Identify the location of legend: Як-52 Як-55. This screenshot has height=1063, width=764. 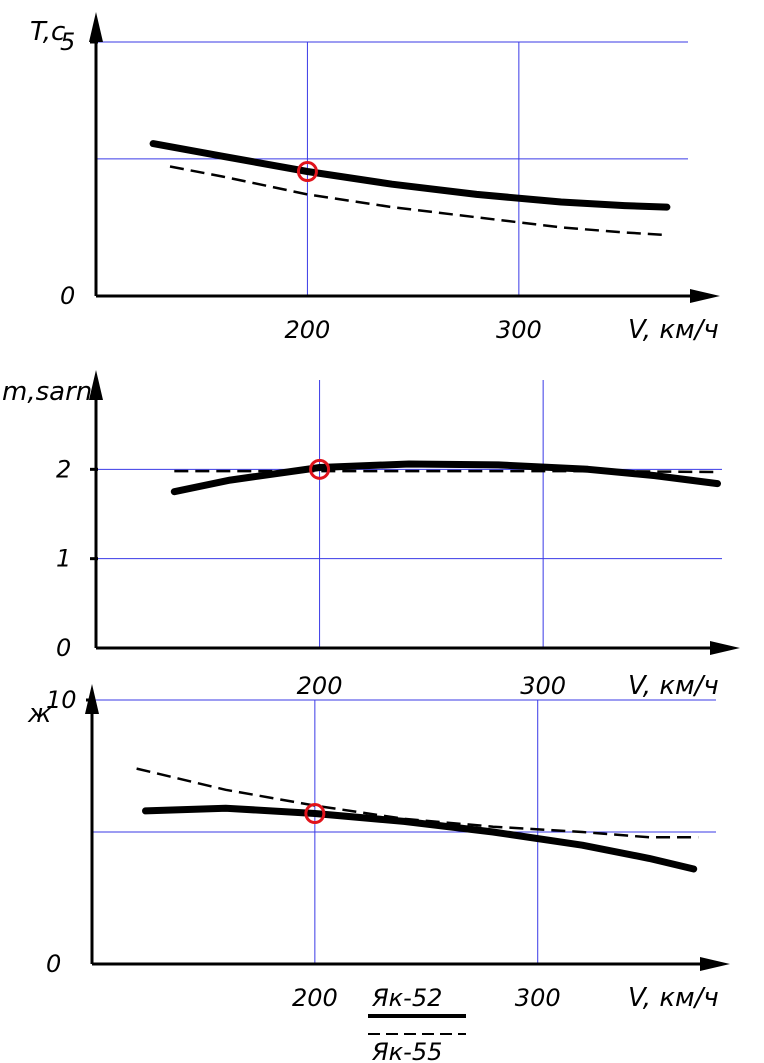
(417, 1023).